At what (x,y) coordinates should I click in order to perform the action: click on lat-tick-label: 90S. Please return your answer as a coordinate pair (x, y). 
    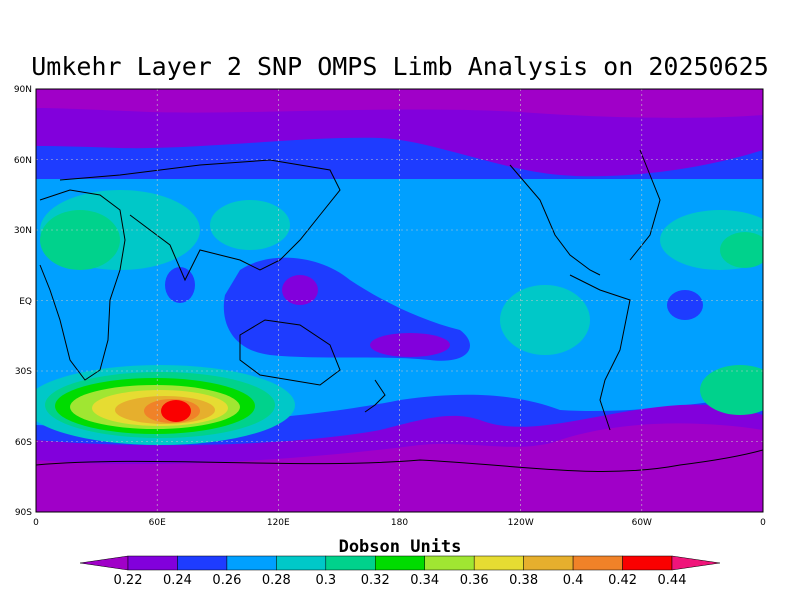
    Looking at the image, I should click on (23, 513).